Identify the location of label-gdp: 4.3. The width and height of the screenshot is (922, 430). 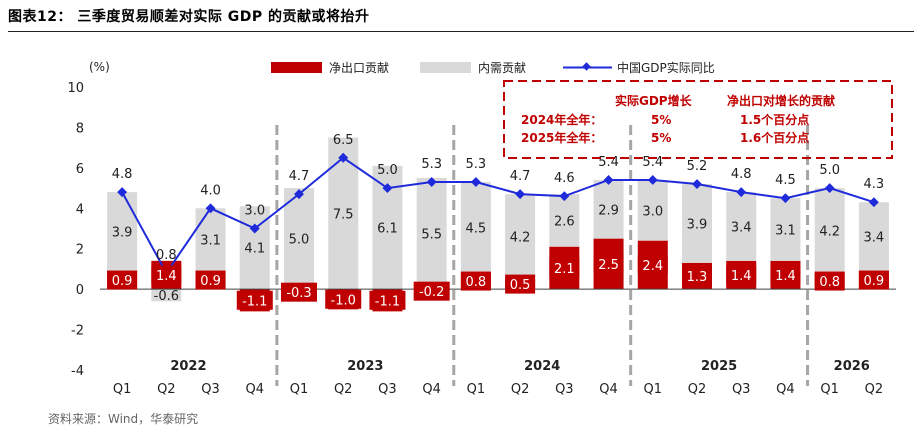
(874, 184).